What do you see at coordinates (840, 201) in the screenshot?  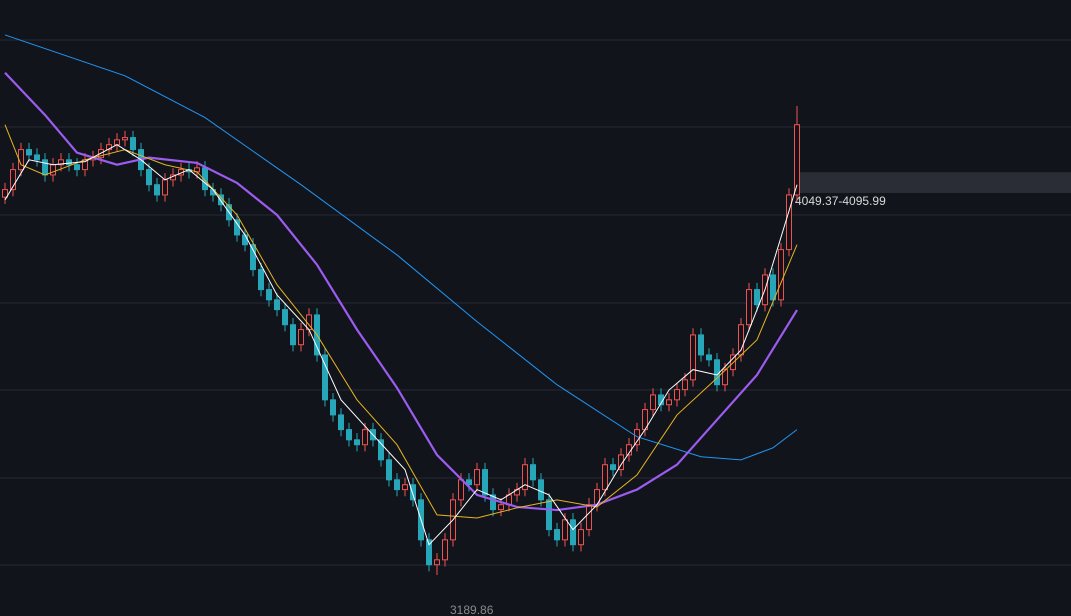 I see `range-label: 4049.37-4095.99` at bounding box center [840, 201].